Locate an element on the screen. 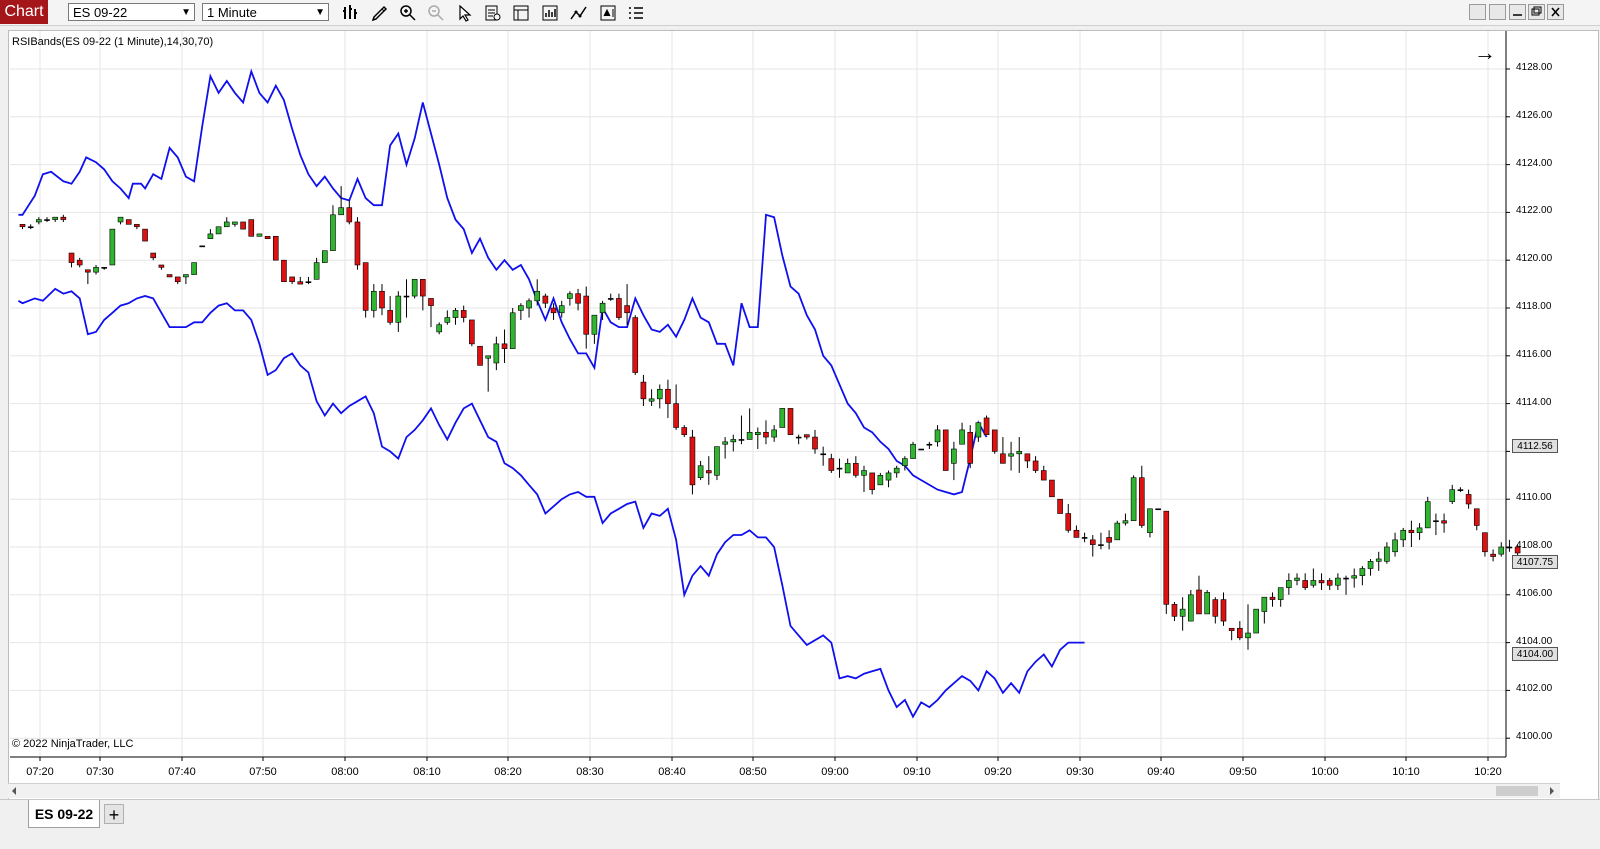 This screenshot has height=849, width=1600. upper-band-price-tag: 4112.56 is located at coordinates (1535, 446).